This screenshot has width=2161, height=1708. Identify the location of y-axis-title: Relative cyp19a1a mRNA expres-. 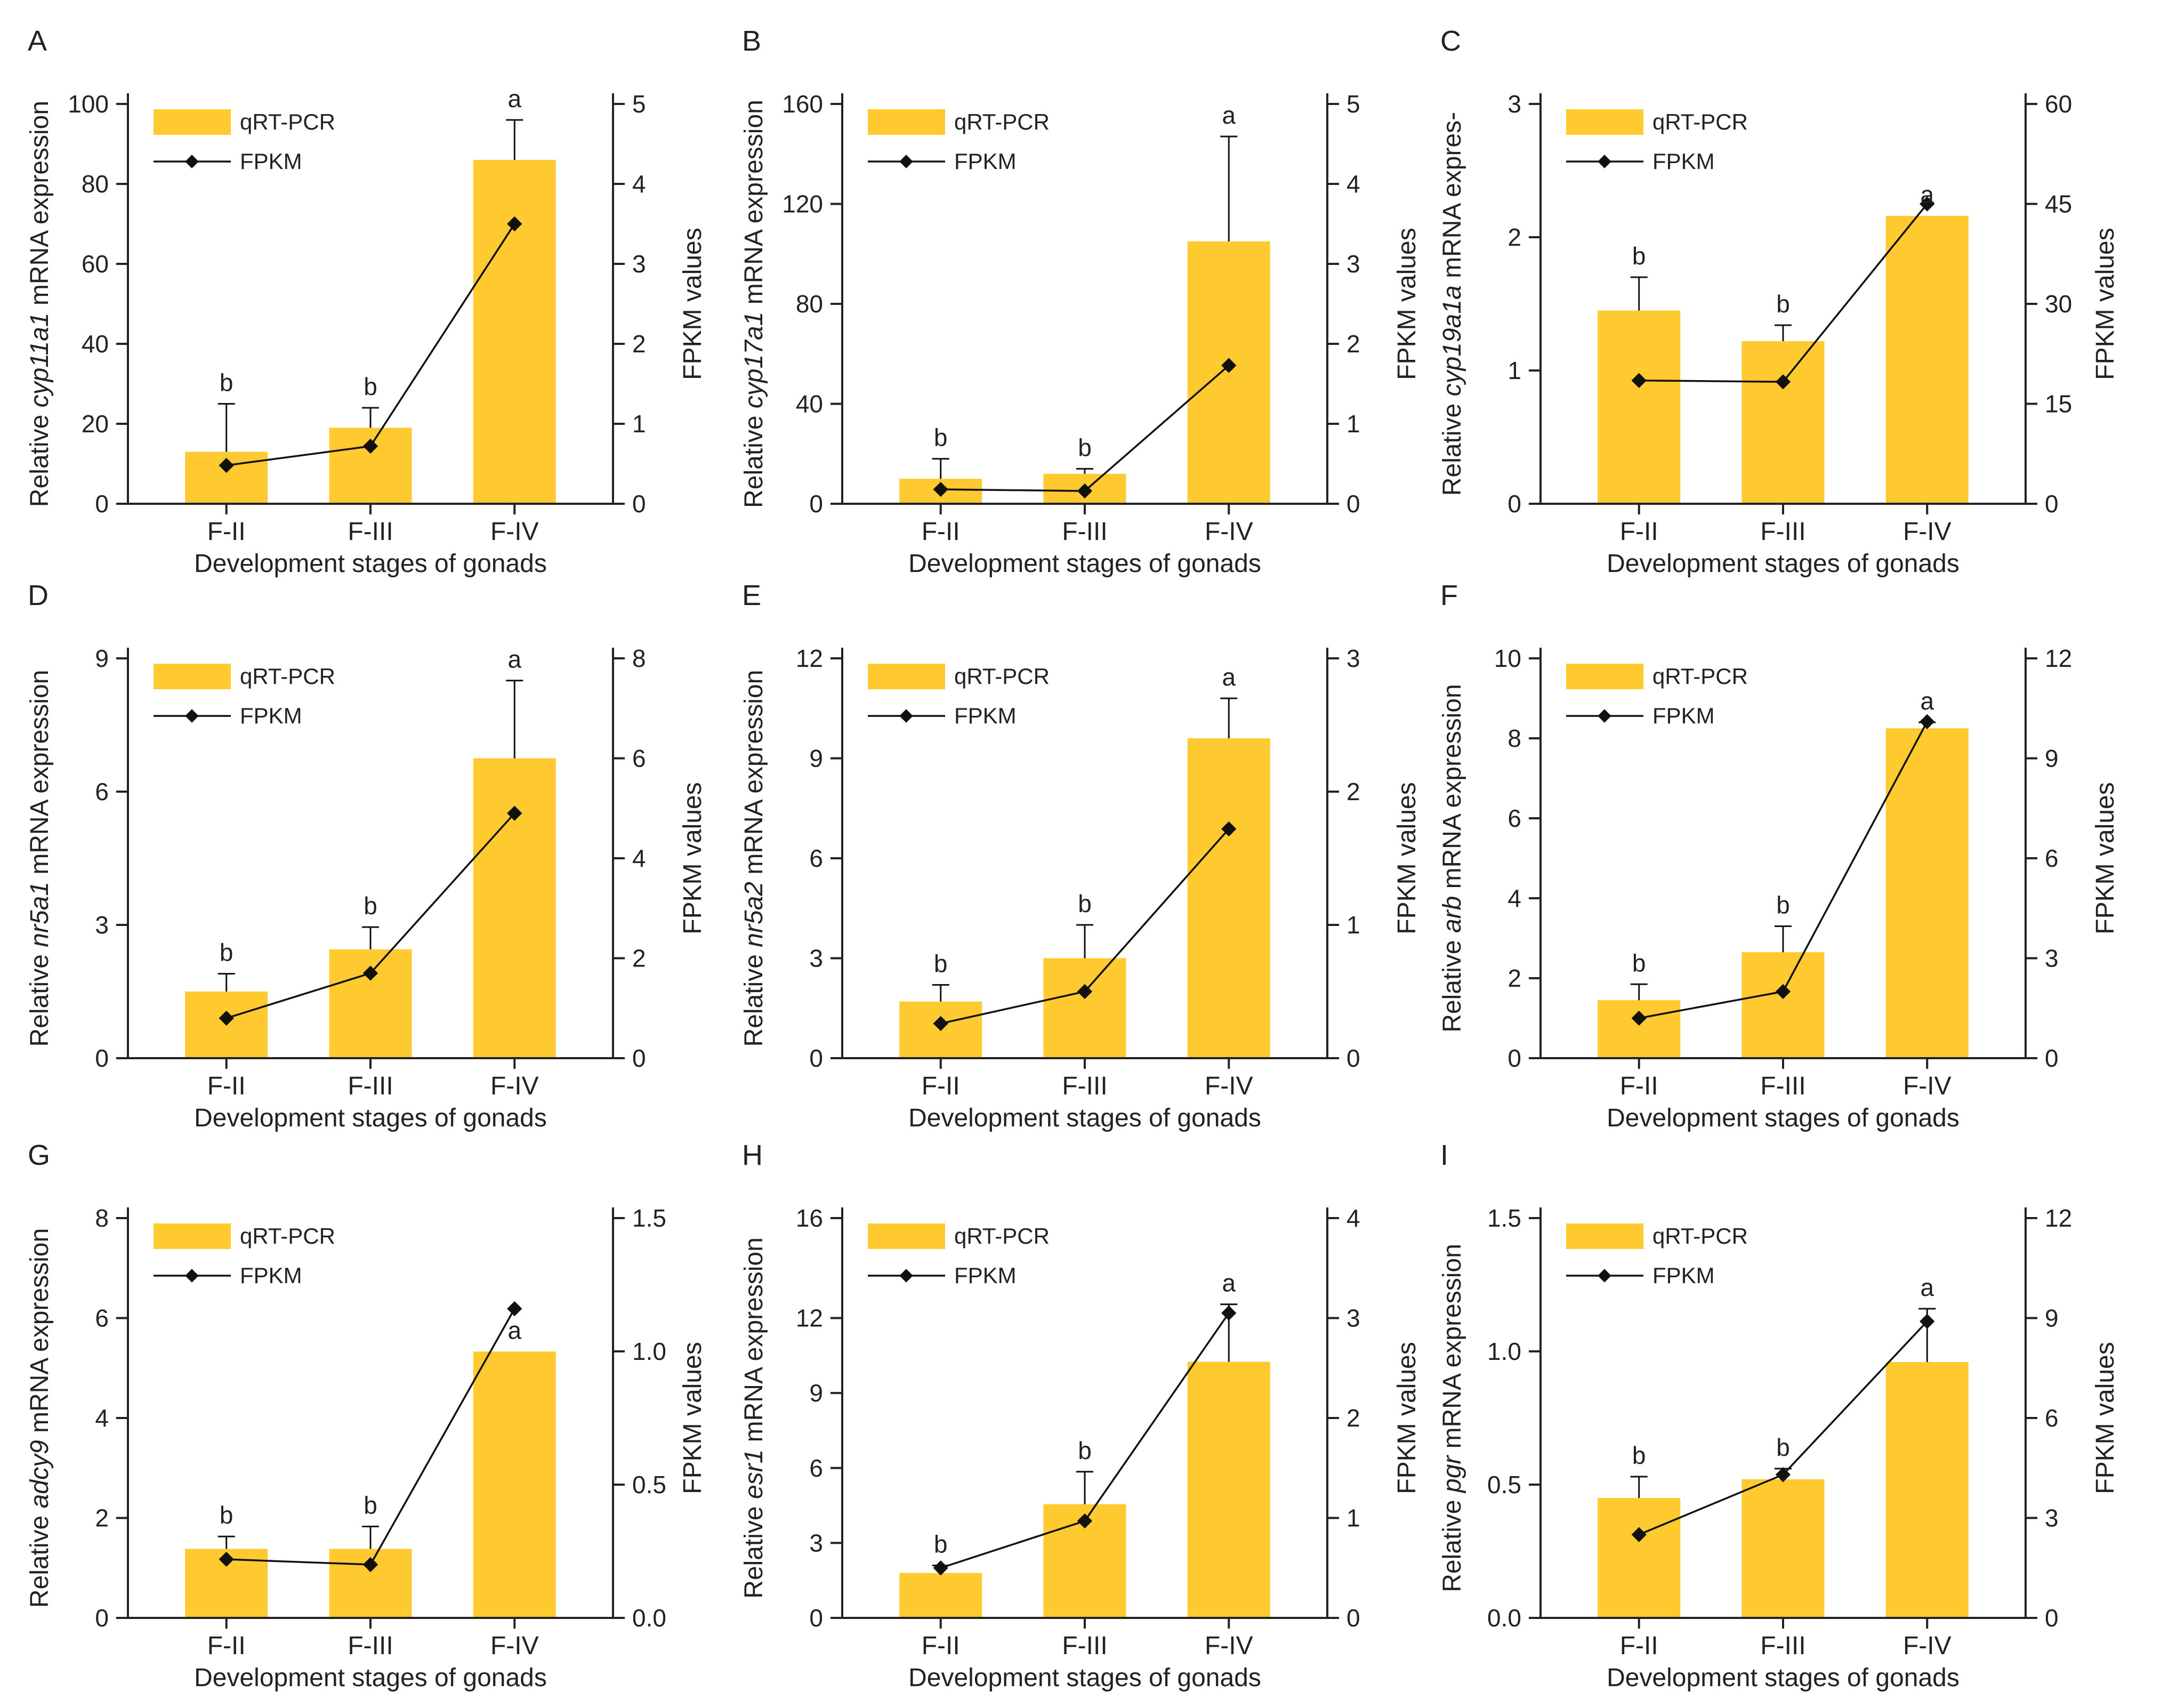
(1452, 304).